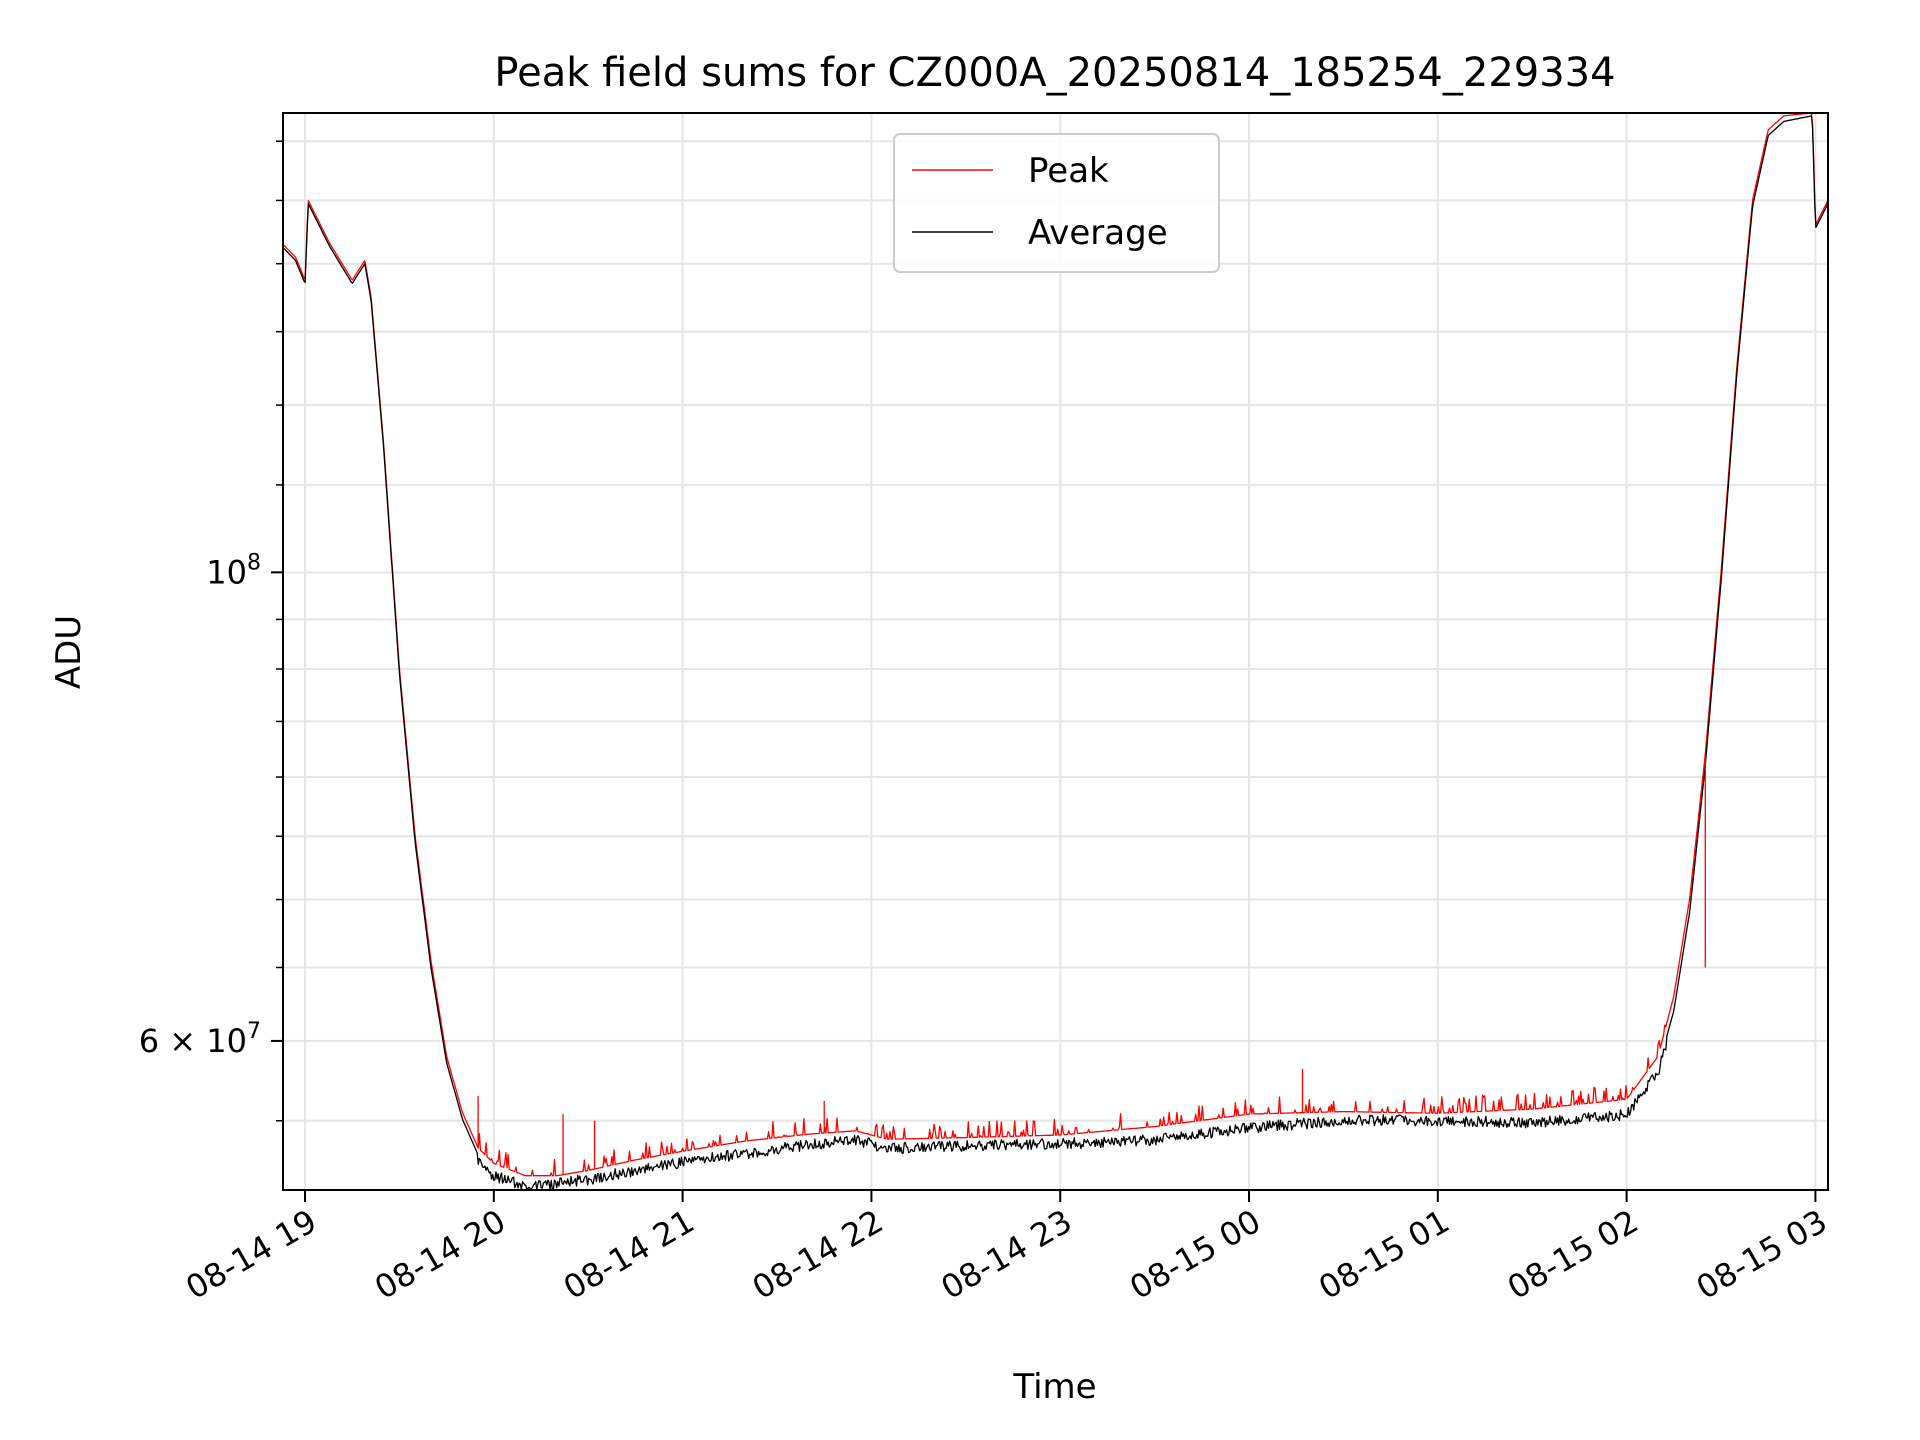 This screenshot has width=1920, height=1440. What do you see at coordinates (69, 652) in the screenshot?
I see `y-axis-label: ADU` at bounding box center [69, 652].